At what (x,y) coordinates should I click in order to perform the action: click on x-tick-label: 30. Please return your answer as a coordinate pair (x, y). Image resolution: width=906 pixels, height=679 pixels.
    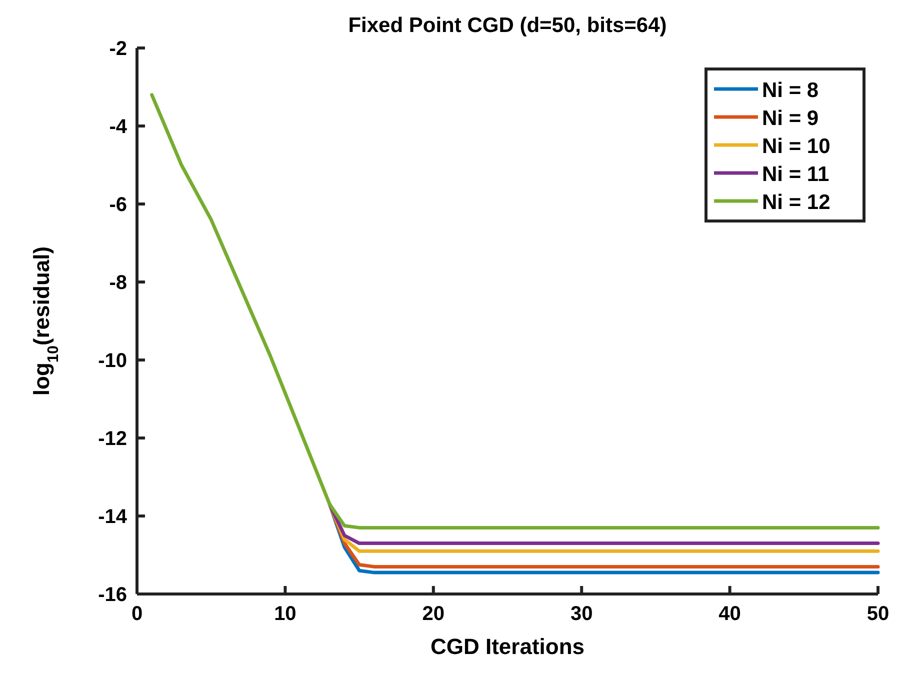
    Looking at the image, I should click on (581, 614).